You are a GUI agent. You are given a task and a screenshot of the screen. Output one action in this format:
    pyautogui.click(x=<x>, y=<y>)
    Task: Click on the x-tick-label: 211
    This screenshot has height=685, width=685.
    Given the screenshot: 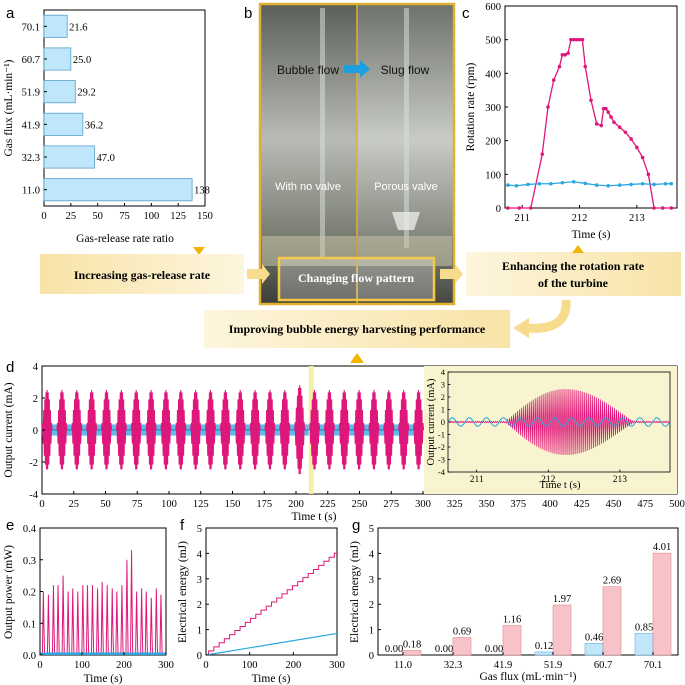 What is the action you would take?
    pyautogui.click(x=522, y=218)
    